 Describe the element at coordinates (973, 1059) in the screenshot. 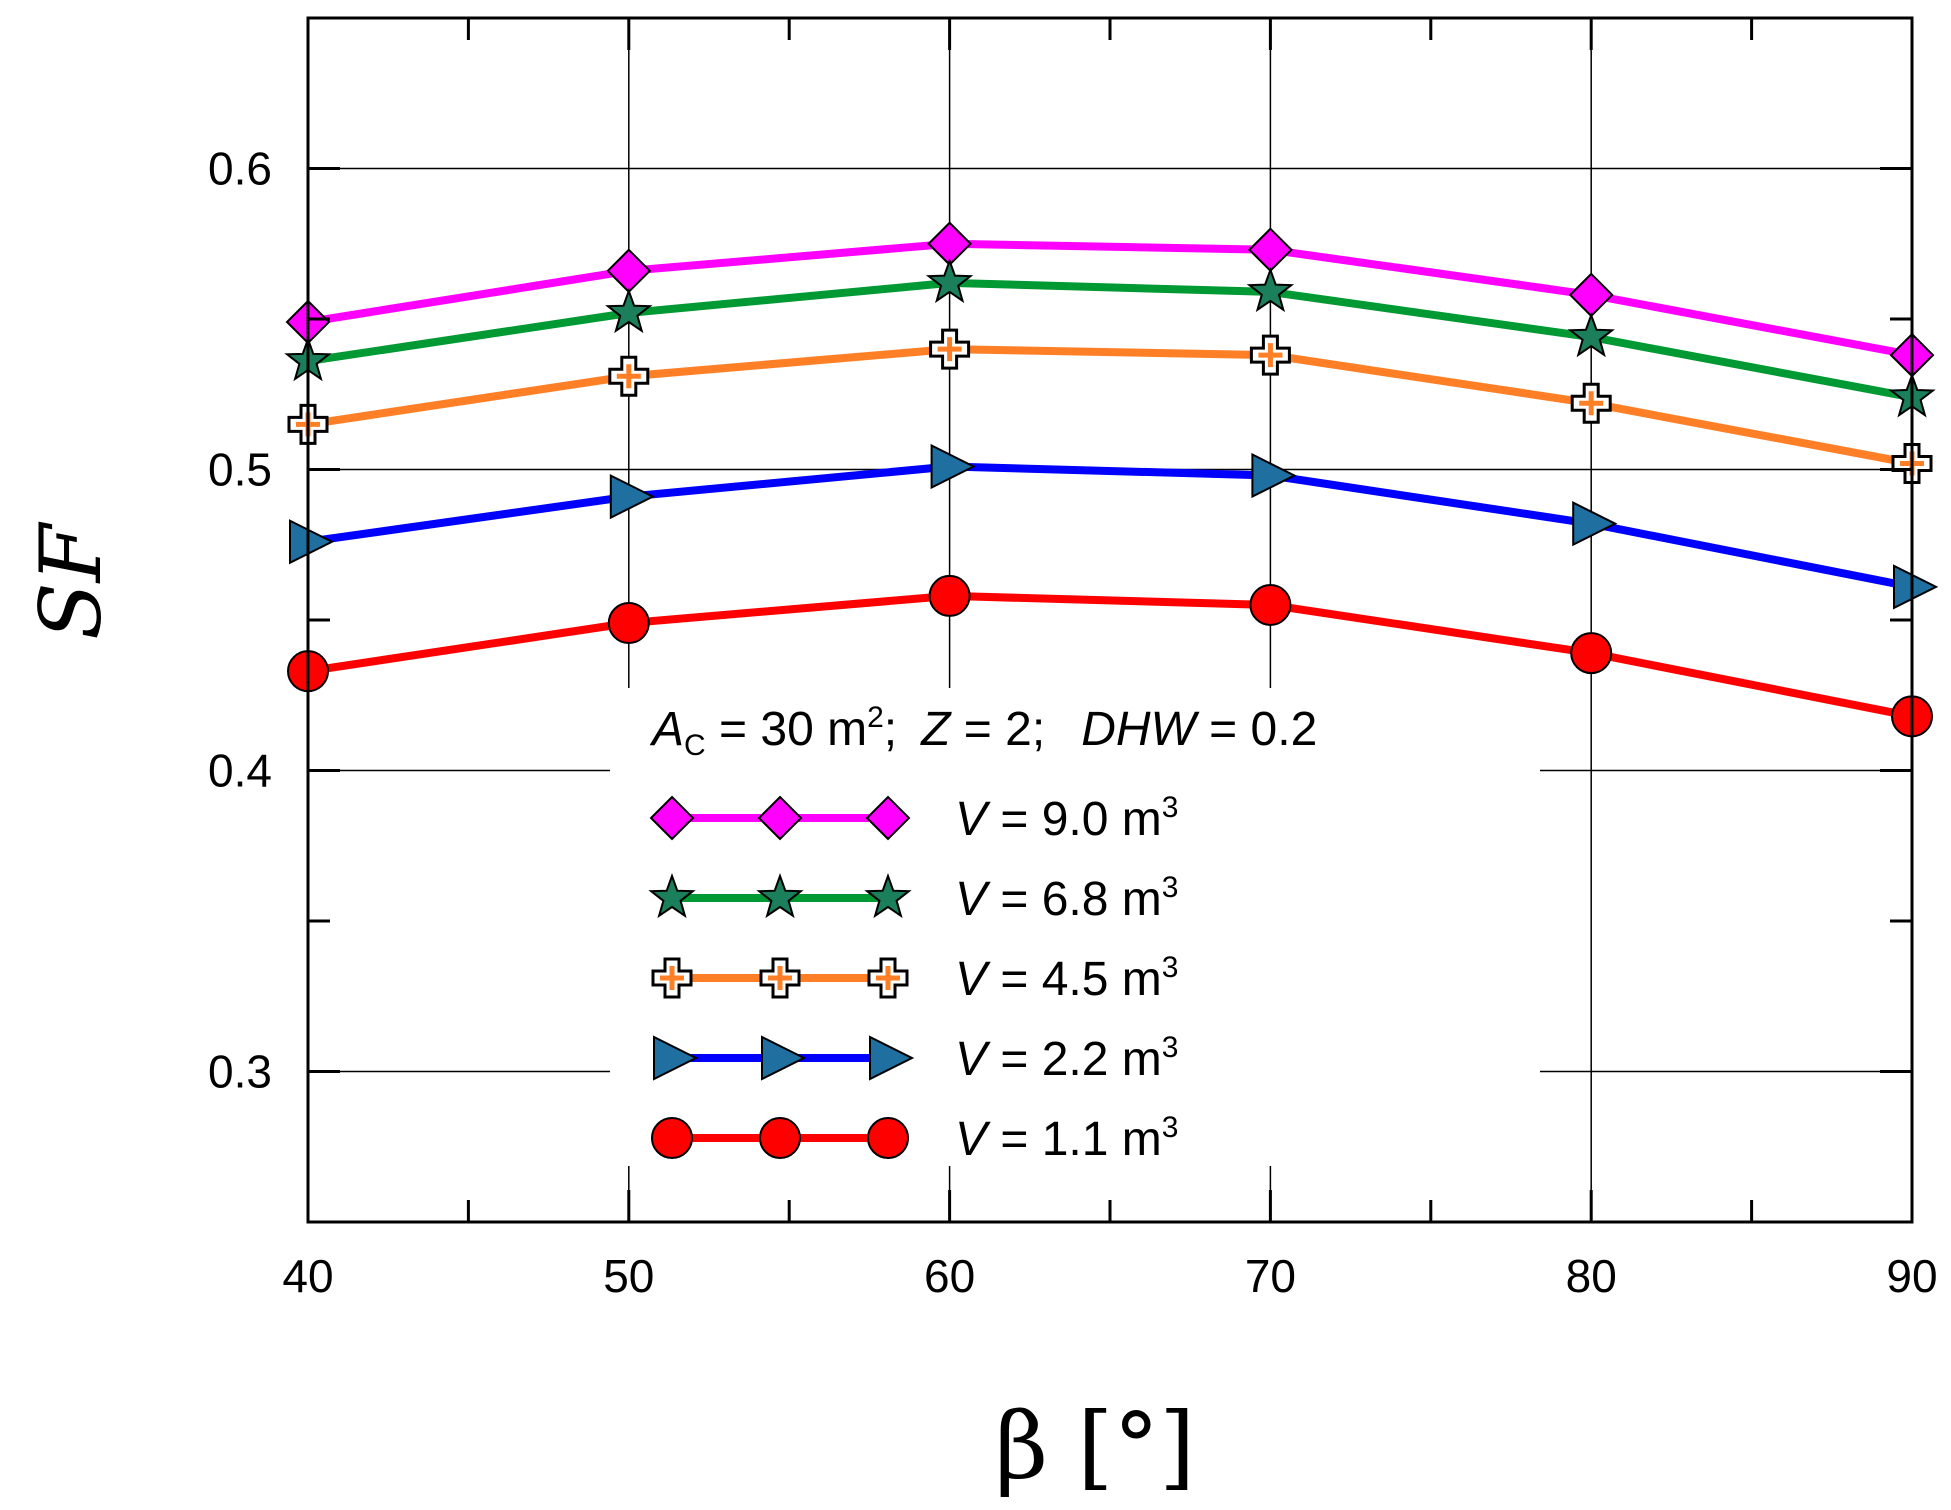

I see `legend-var-3: V` at that location.